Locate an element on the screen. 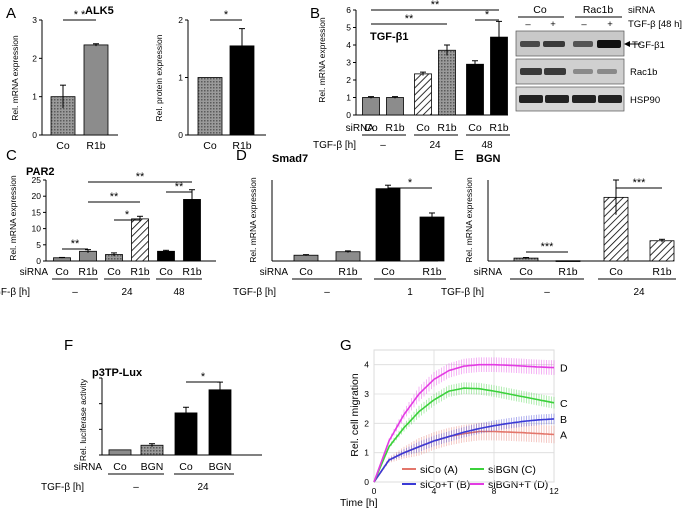 This screenshot has width=685, height=514. panel-d-bar is located at coordinates (388, 225).